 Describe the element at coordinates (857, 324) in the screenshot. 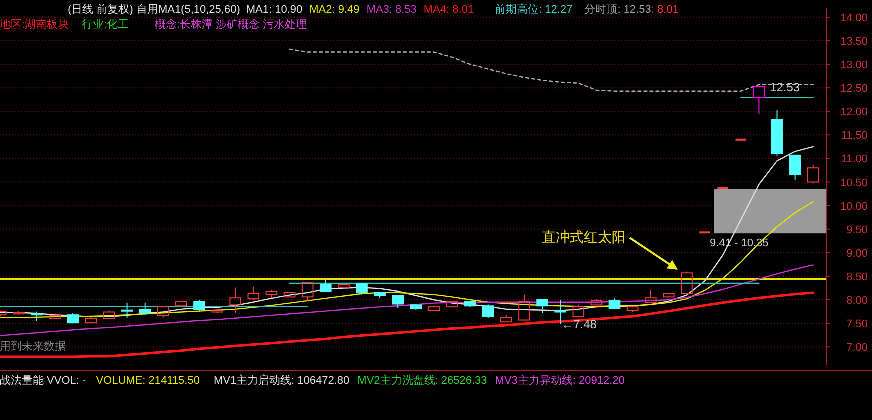

I see `y-tick-label: 7.50` at that location.